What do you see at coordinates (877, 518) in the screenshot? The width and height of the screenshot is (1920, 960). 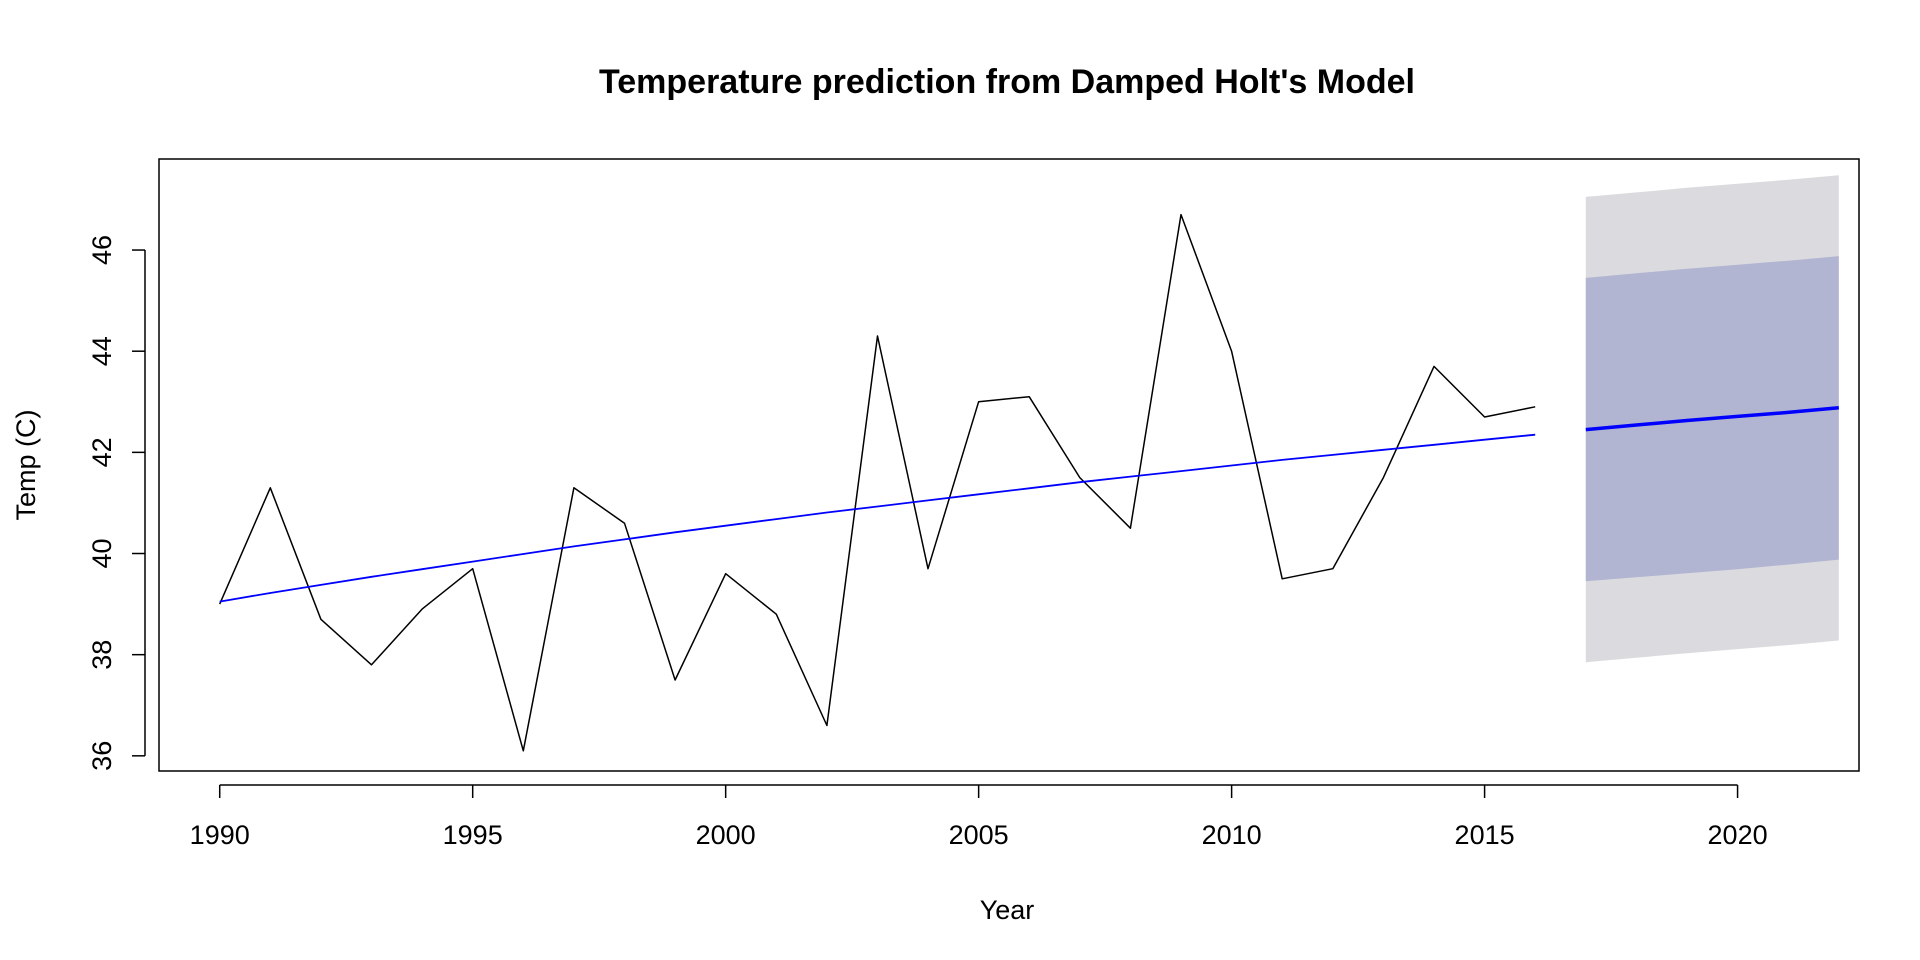 I see `fitted-line` at bounding box center [877, 518].